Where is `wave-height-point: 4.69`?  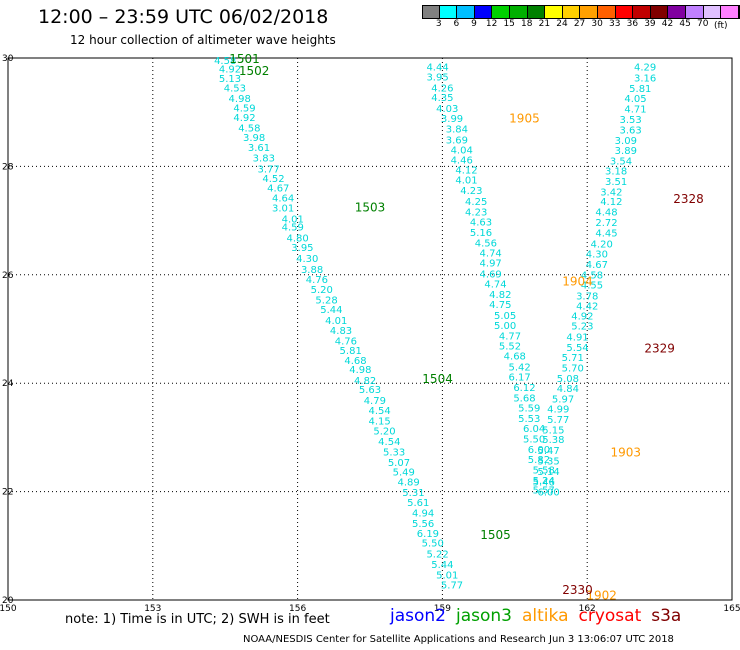 wave-height-point: 4.69 is located at coordinates (491, 275).